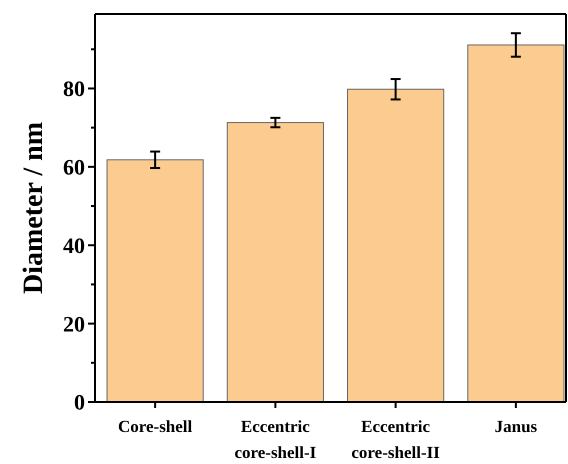 The width and height of the screenshot is (568, 464). What do you see at coordinates (33, 208) in the screenshot?
I see `y-axis-title: Diameter / nm` at bounding box center [33, 208].